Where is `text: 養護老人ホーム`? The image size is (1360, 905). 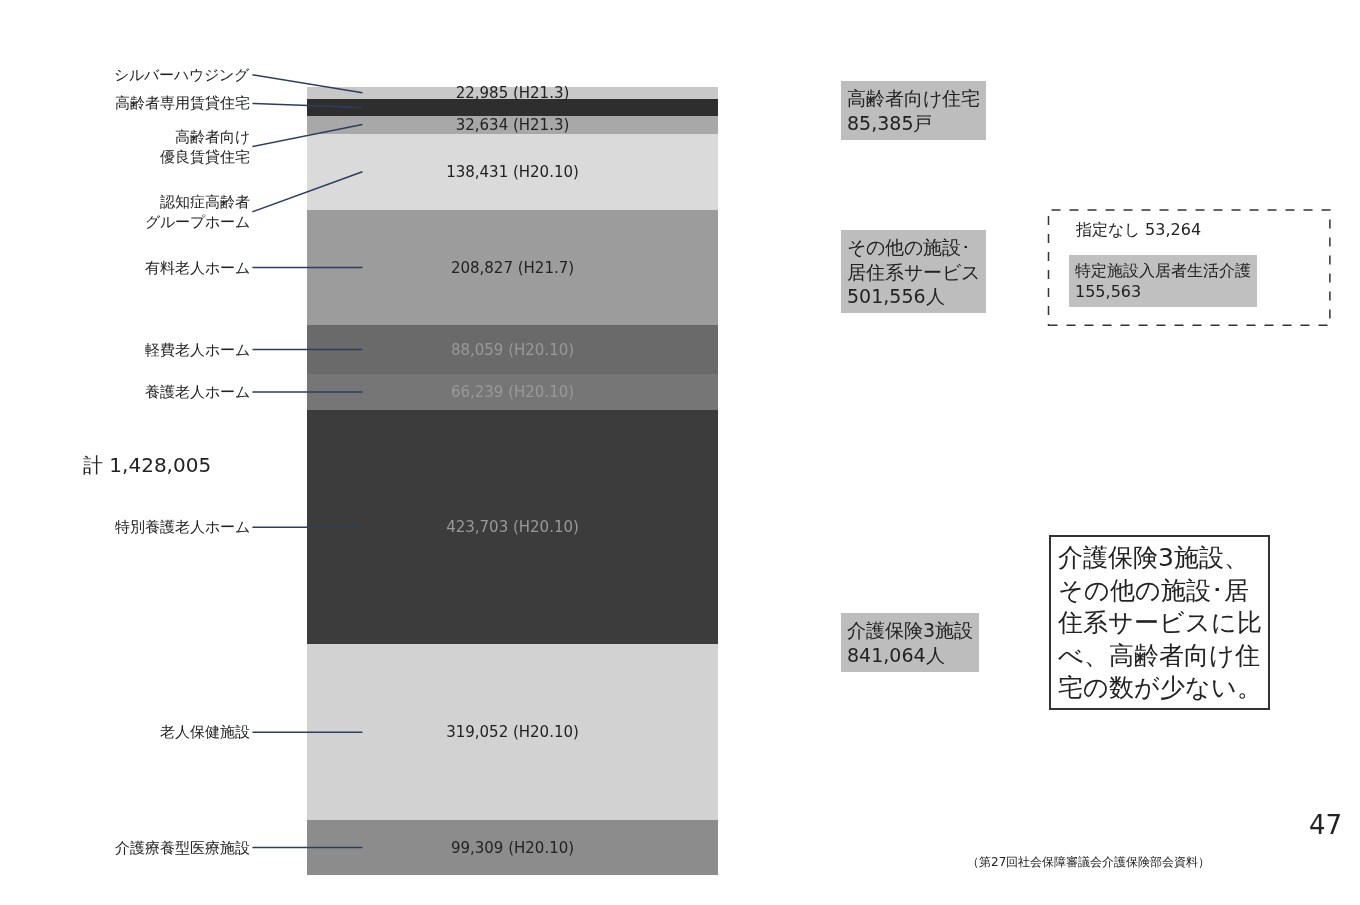 text: 養護老人ホーム is located at coordinates (197, 392).